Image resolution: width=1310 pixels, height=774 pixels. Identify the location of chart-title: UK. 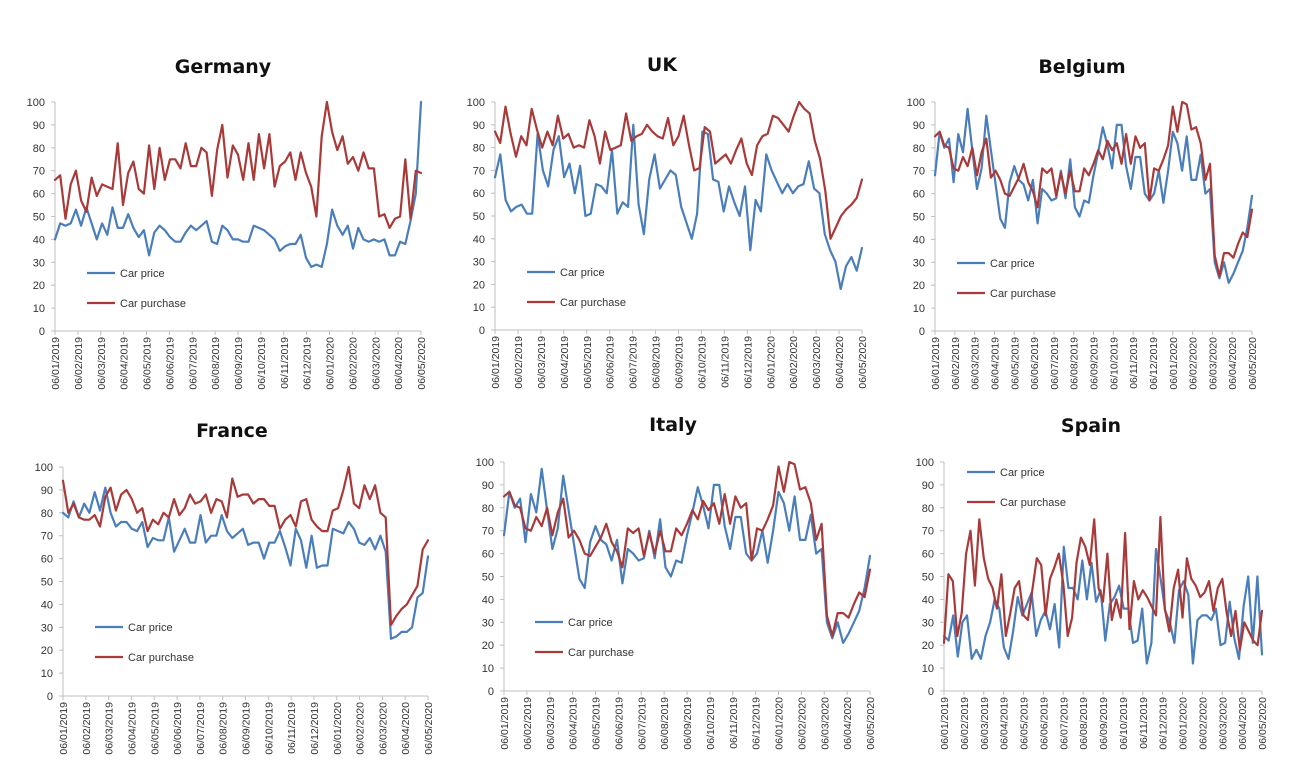
(662, 65).